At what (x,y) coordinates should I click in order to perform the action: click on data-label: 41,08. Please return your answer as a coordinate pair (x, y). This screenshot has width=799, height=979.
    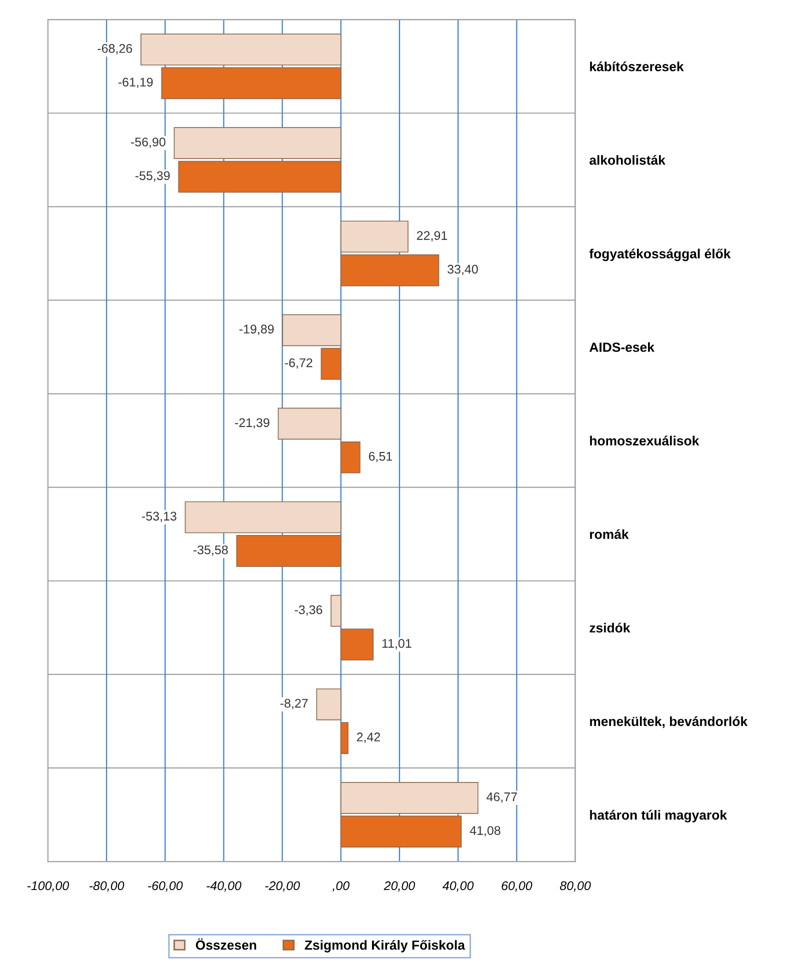
    Looking at the image, I should click on (485, 831).